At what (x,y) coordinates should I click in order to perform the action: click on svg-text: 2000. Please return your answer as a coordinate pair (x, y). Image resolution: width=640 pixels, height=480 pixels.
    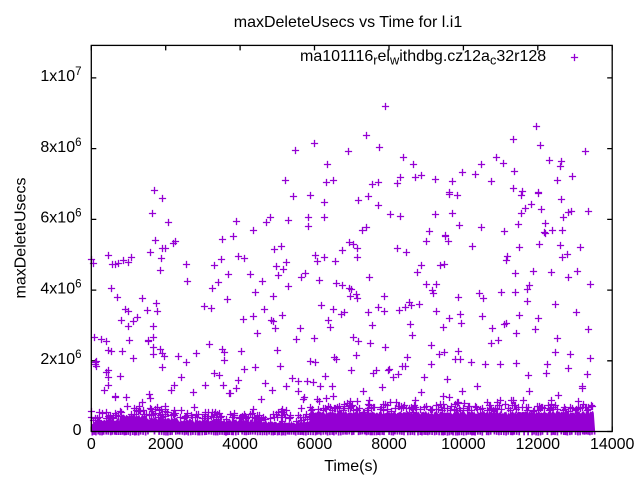
    Looking at the image, I should click on (166, 444).